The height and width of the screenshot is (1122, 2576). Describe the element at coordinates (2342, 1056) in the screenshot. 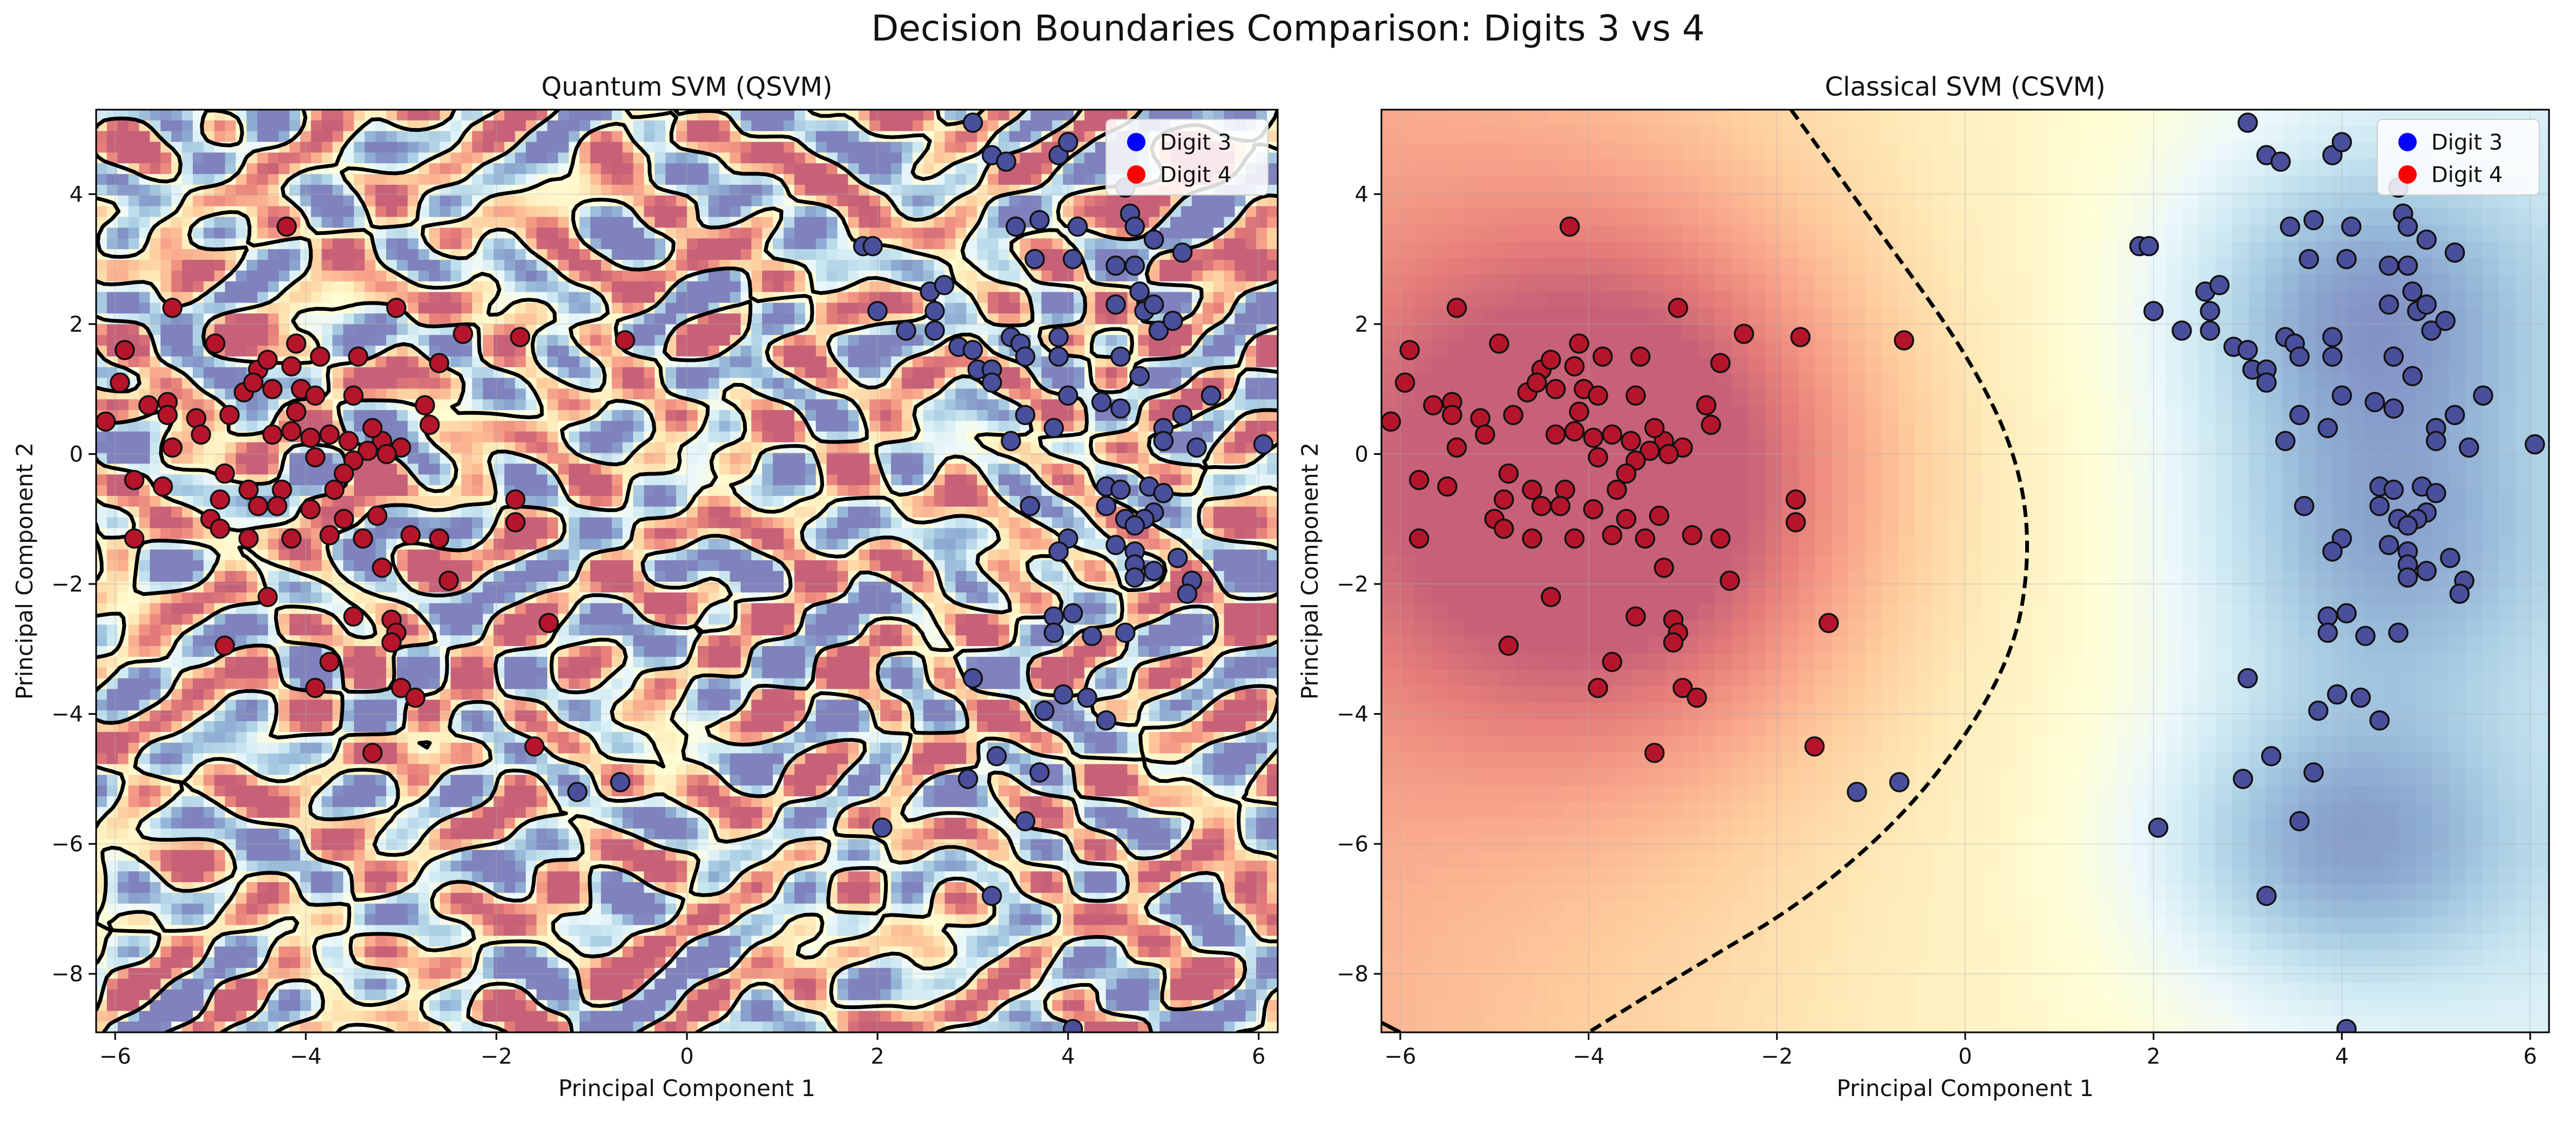

I see `x-tick-label: 4` at that location.